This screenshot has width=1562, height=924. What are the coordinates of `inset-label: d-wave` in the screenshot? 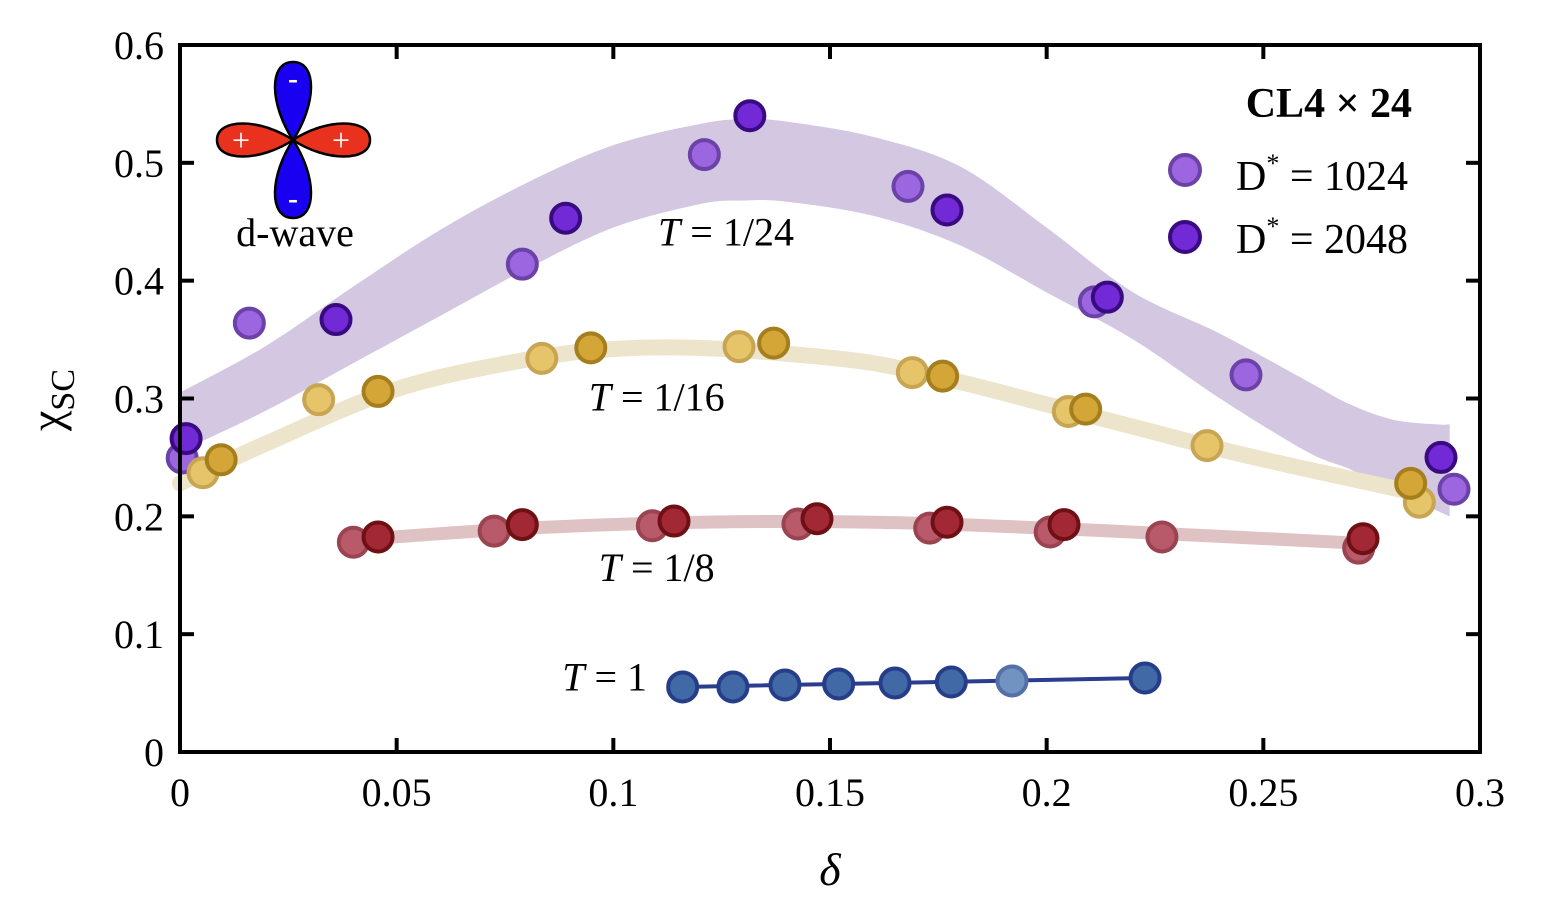 It's located at (295, 232).